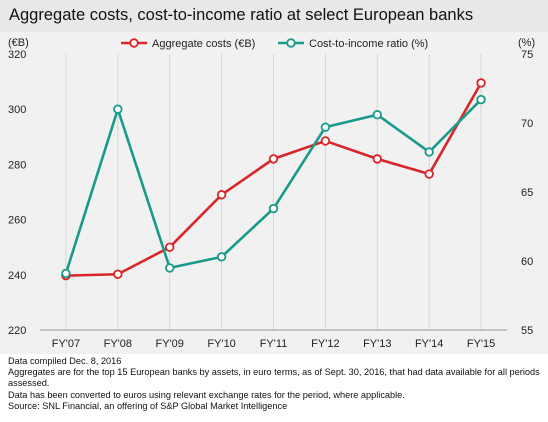  I want to click on x-tick-label: FY'10, so click(221, 344).